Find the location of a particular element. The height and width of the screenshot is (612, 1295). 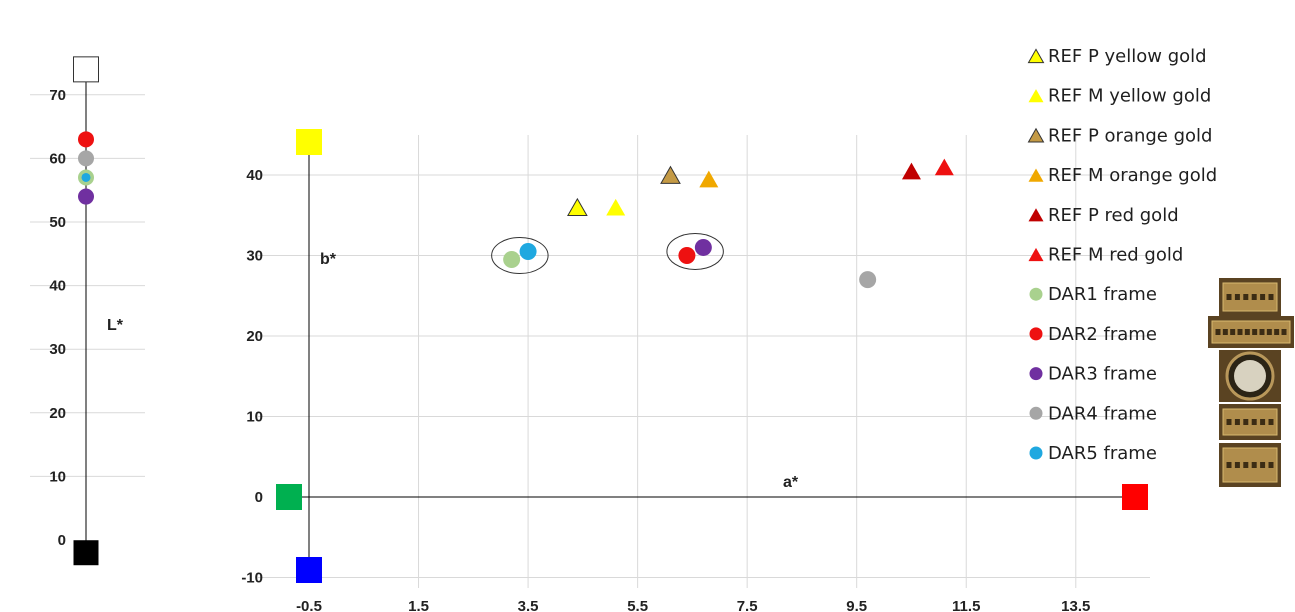

legend-label: REF P yellow gold is located at coordinates (1127, 56).